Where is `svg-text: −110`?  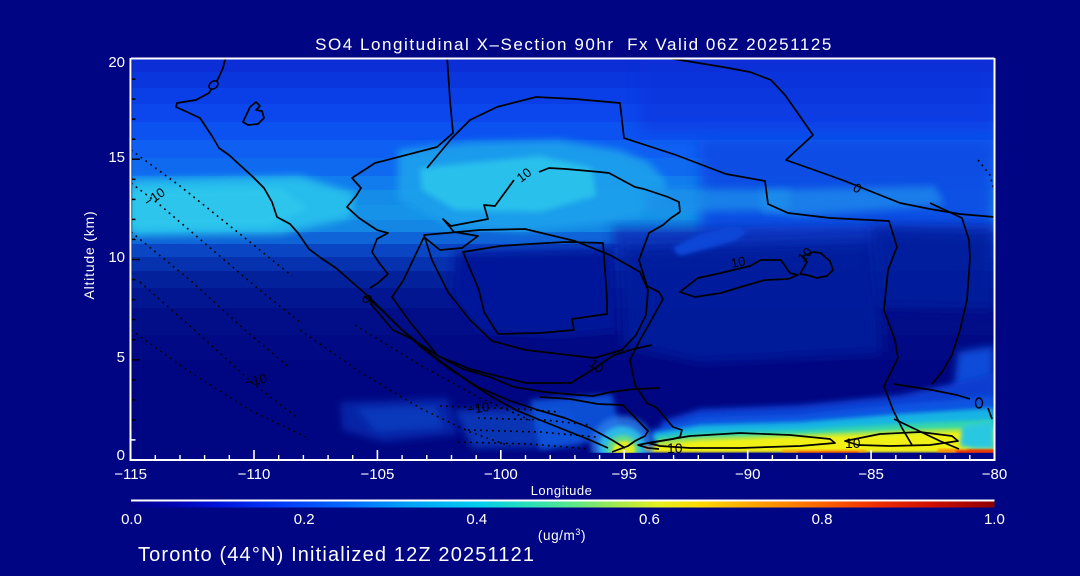 svg-text: −110 is located at coordinates (254, 474).